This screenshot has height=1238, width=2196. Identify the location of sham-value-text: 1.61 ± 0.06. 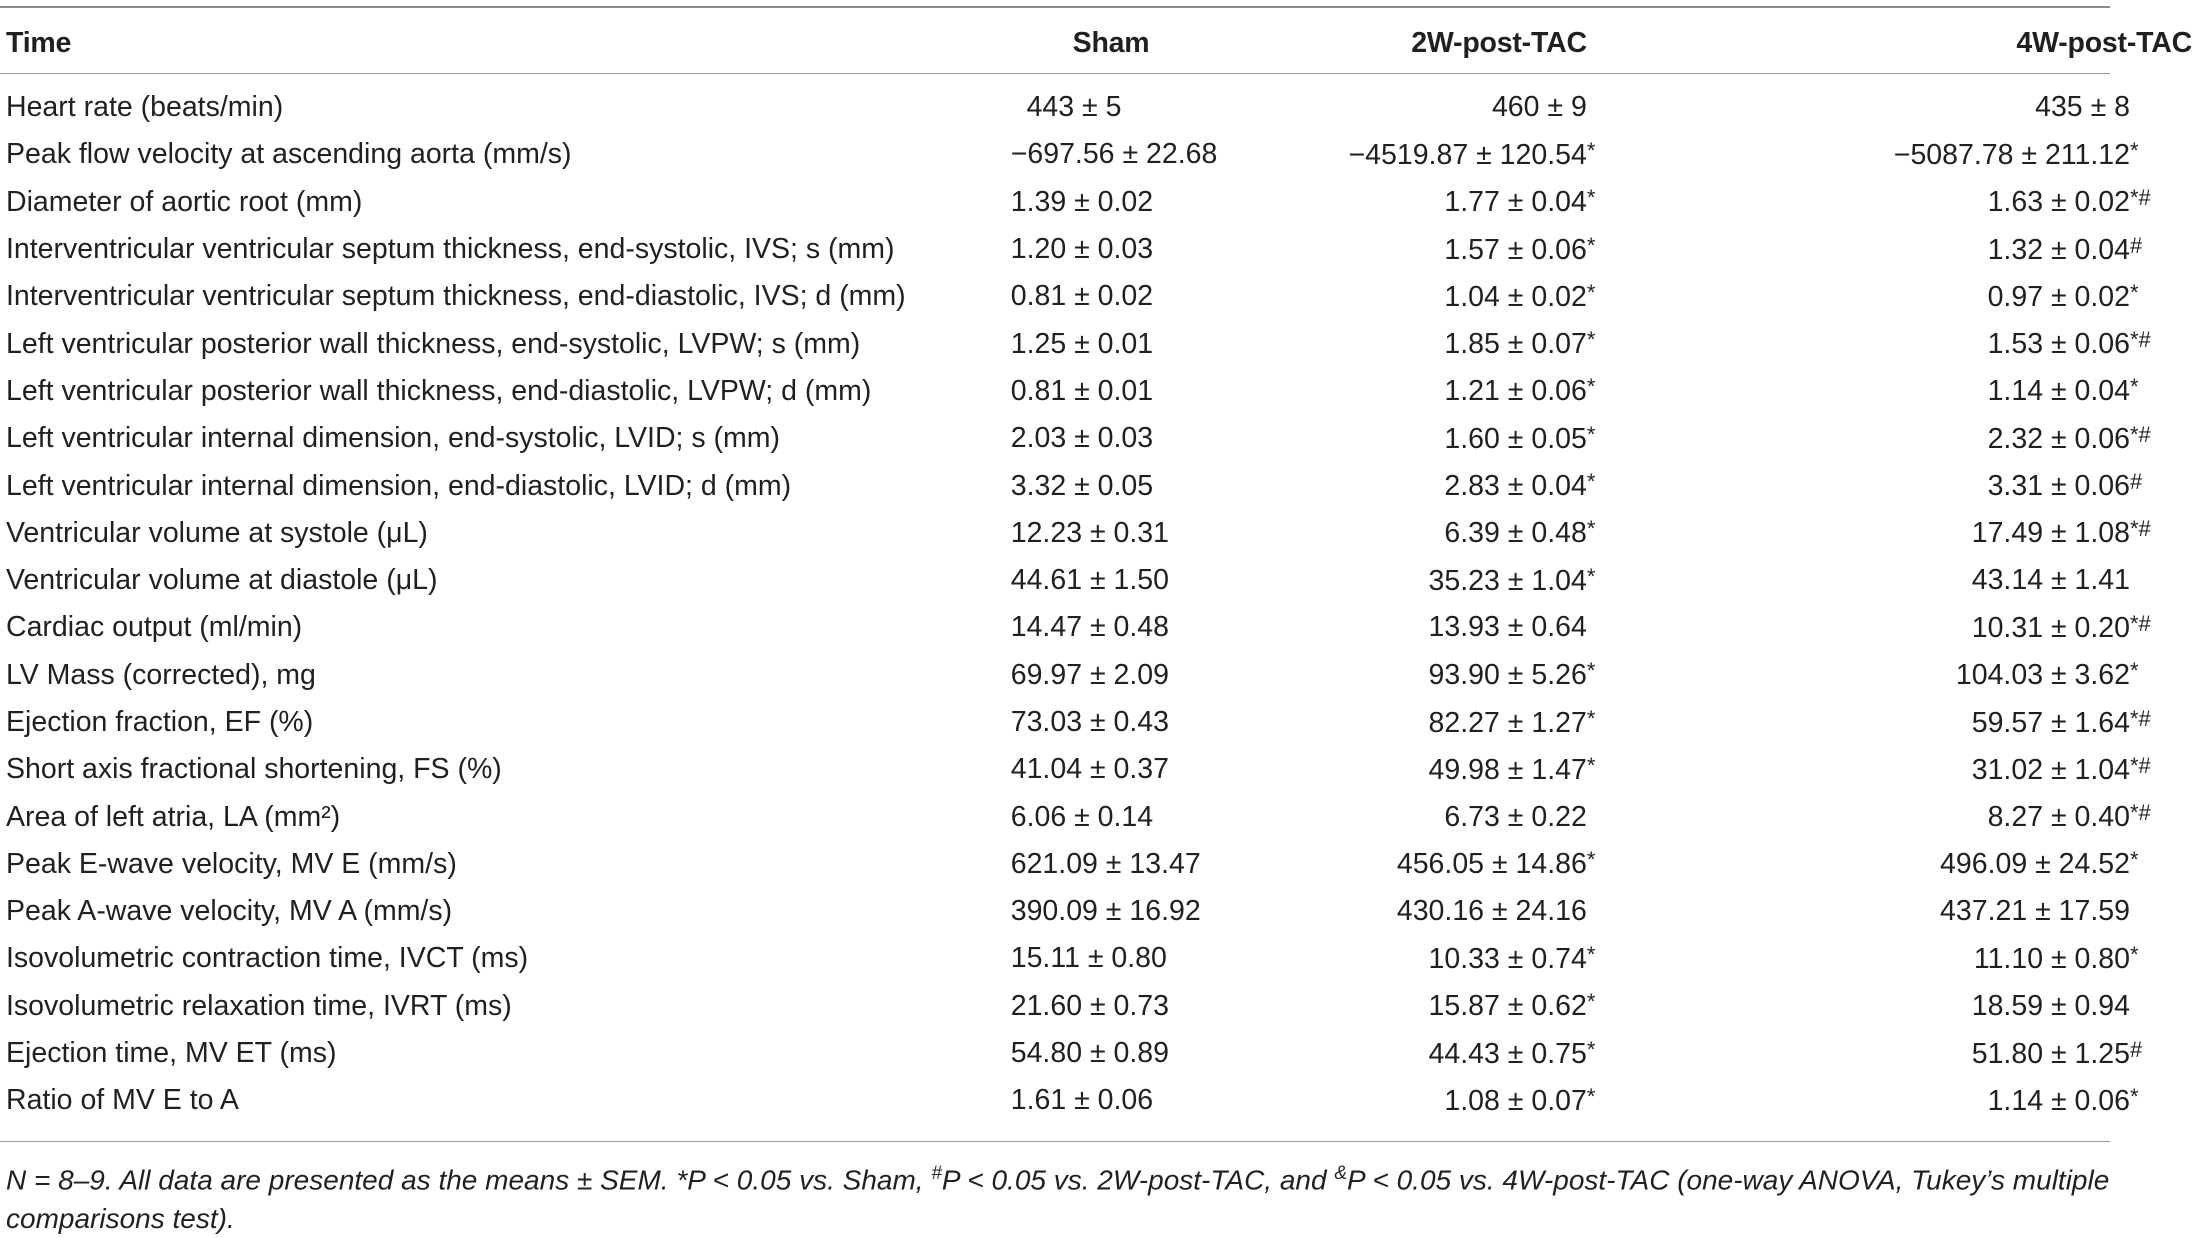
(1082, 1100).